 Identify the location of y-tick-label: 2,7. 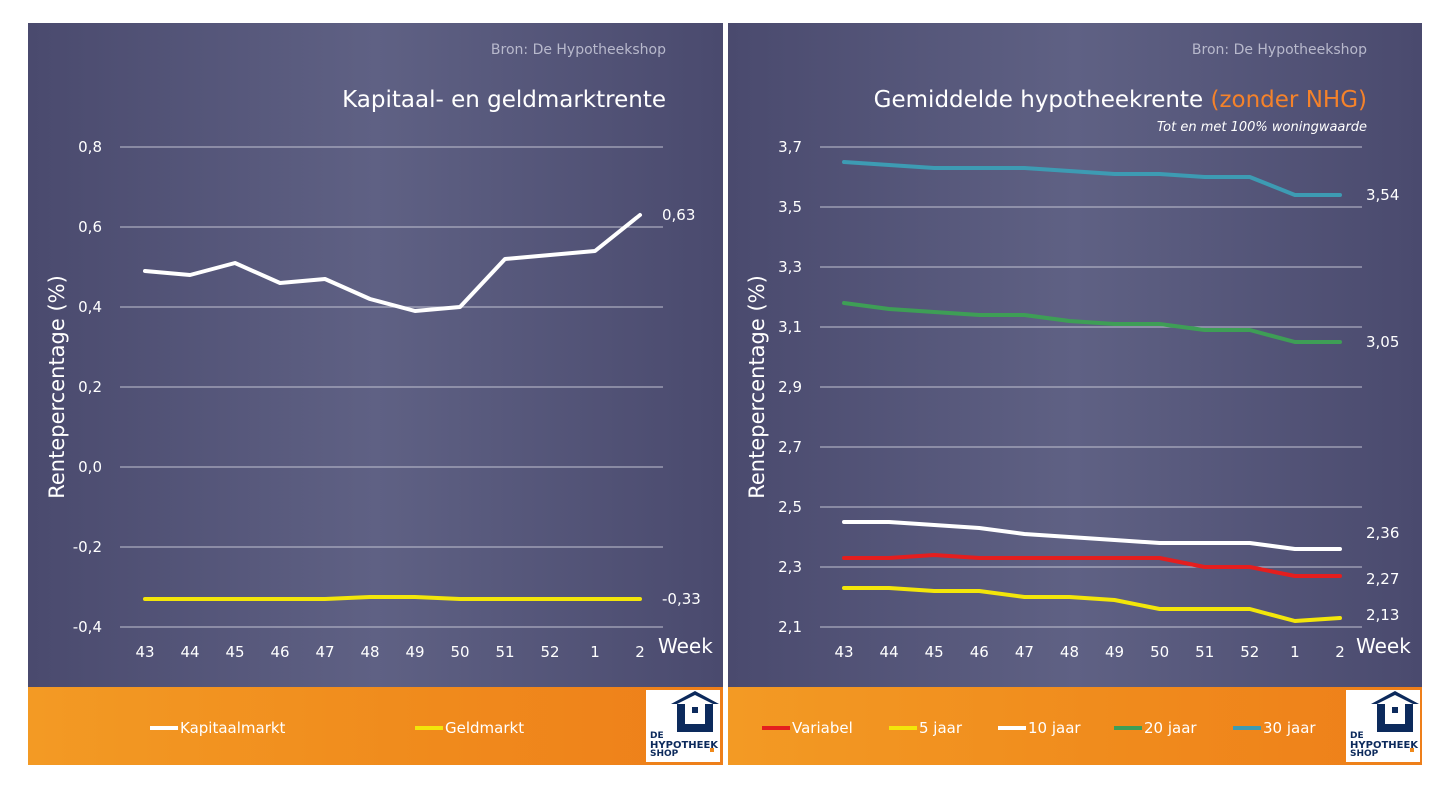
(790, 447).